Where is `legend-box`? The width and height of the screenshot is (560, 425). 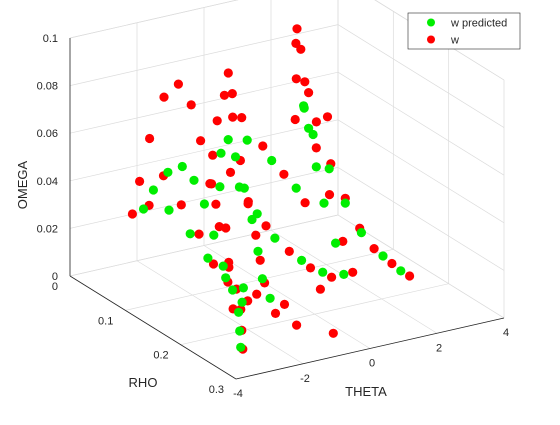 legend-box is located at coordinates (464, 31).